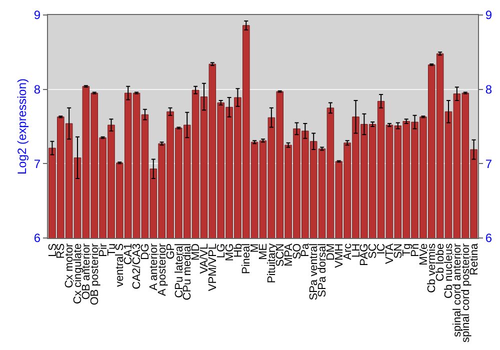 This screenshot has width=500, height=350. What do you see at coordinates (488, 15) in the screenshot?
I see `y2-tick-label: 9` at bounding box center [488, 15].